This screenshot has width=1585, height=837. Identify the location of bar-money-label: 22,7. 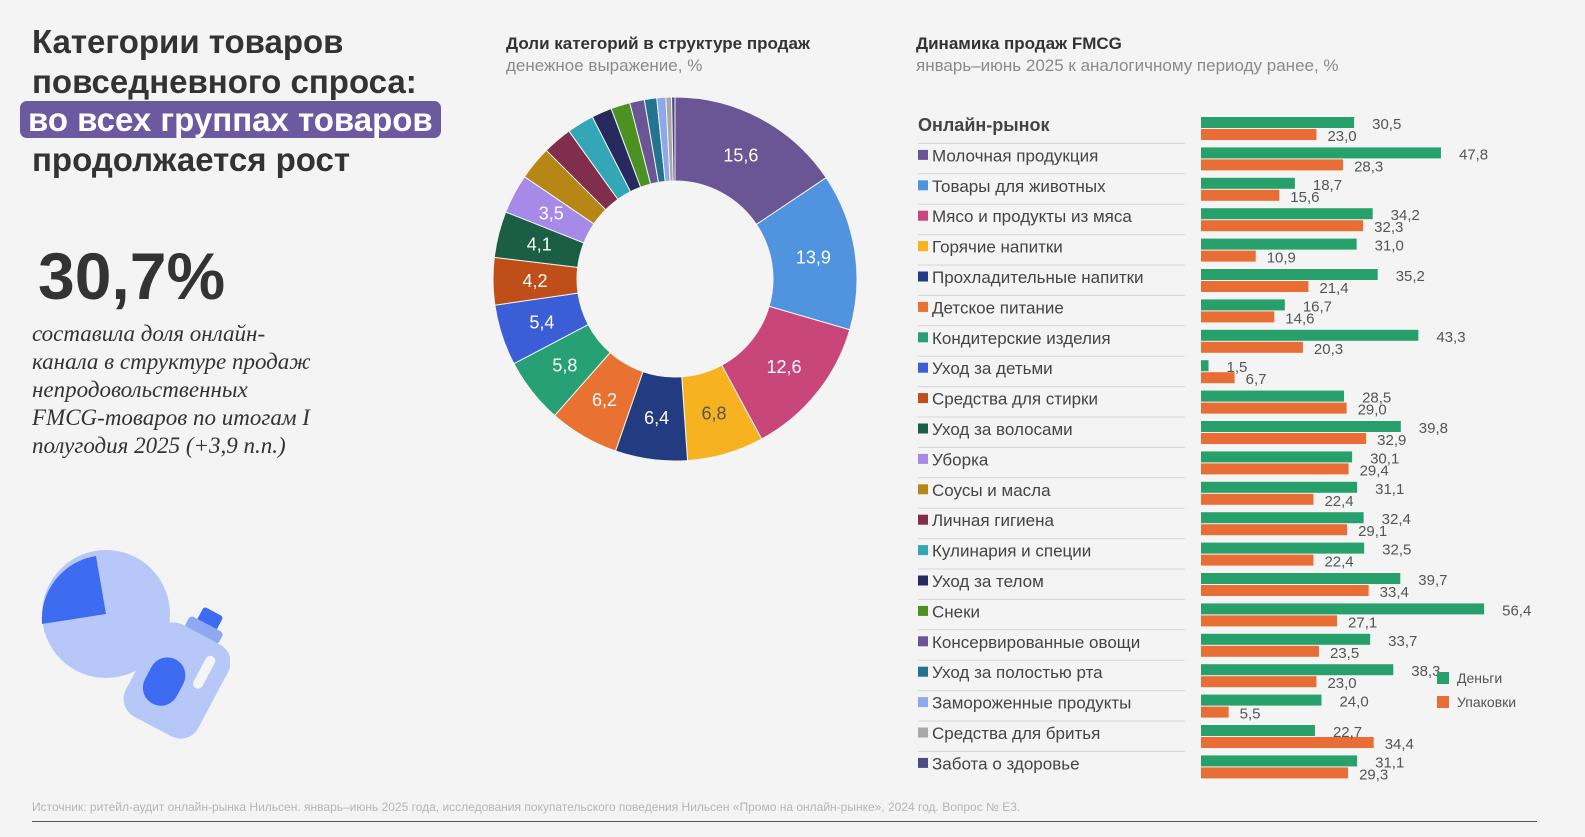
(1347, 732).